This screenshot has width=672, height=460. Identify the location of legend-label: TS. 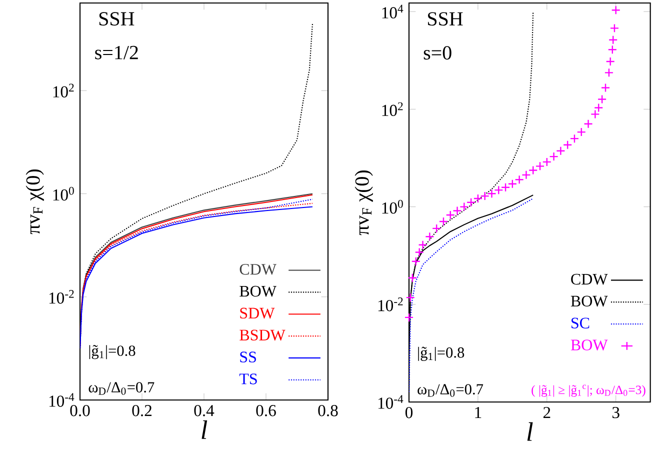
(248, 379).